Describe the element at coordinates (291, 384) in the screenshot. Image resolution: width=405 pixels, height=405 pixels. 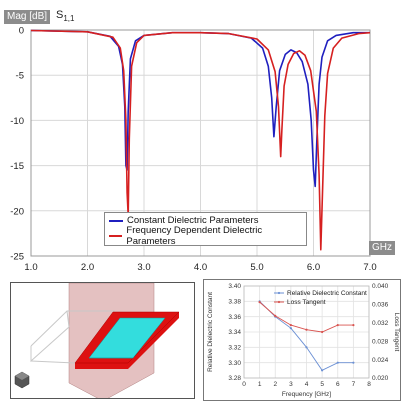
I see `x-tick-label: 3` at that location.